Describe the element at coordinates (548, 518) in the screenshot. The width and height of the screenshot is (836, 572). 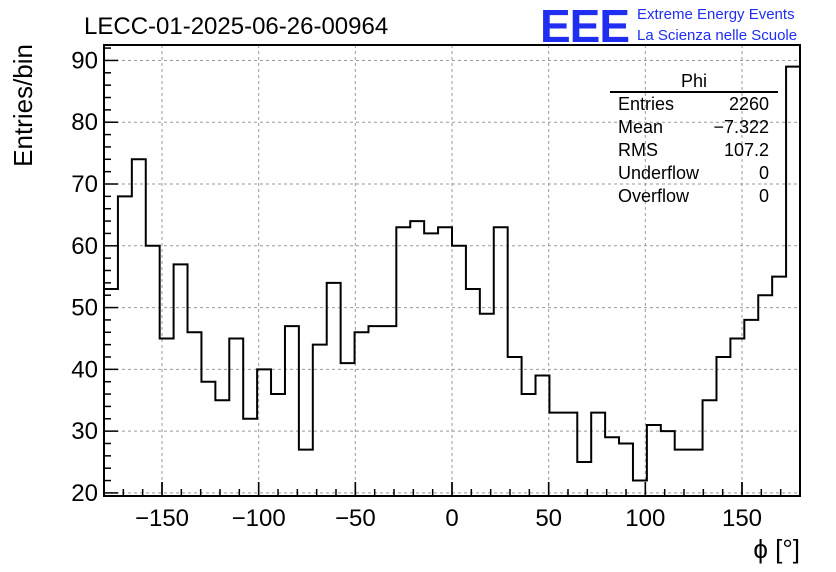
I see `x-tick-label: 50` at that location.